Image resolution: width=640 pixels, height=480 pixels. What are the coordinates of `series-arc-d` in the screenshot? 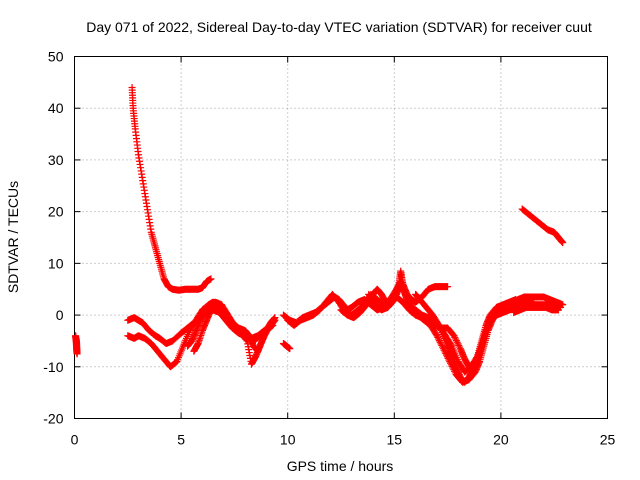 It's located at (233, 333).